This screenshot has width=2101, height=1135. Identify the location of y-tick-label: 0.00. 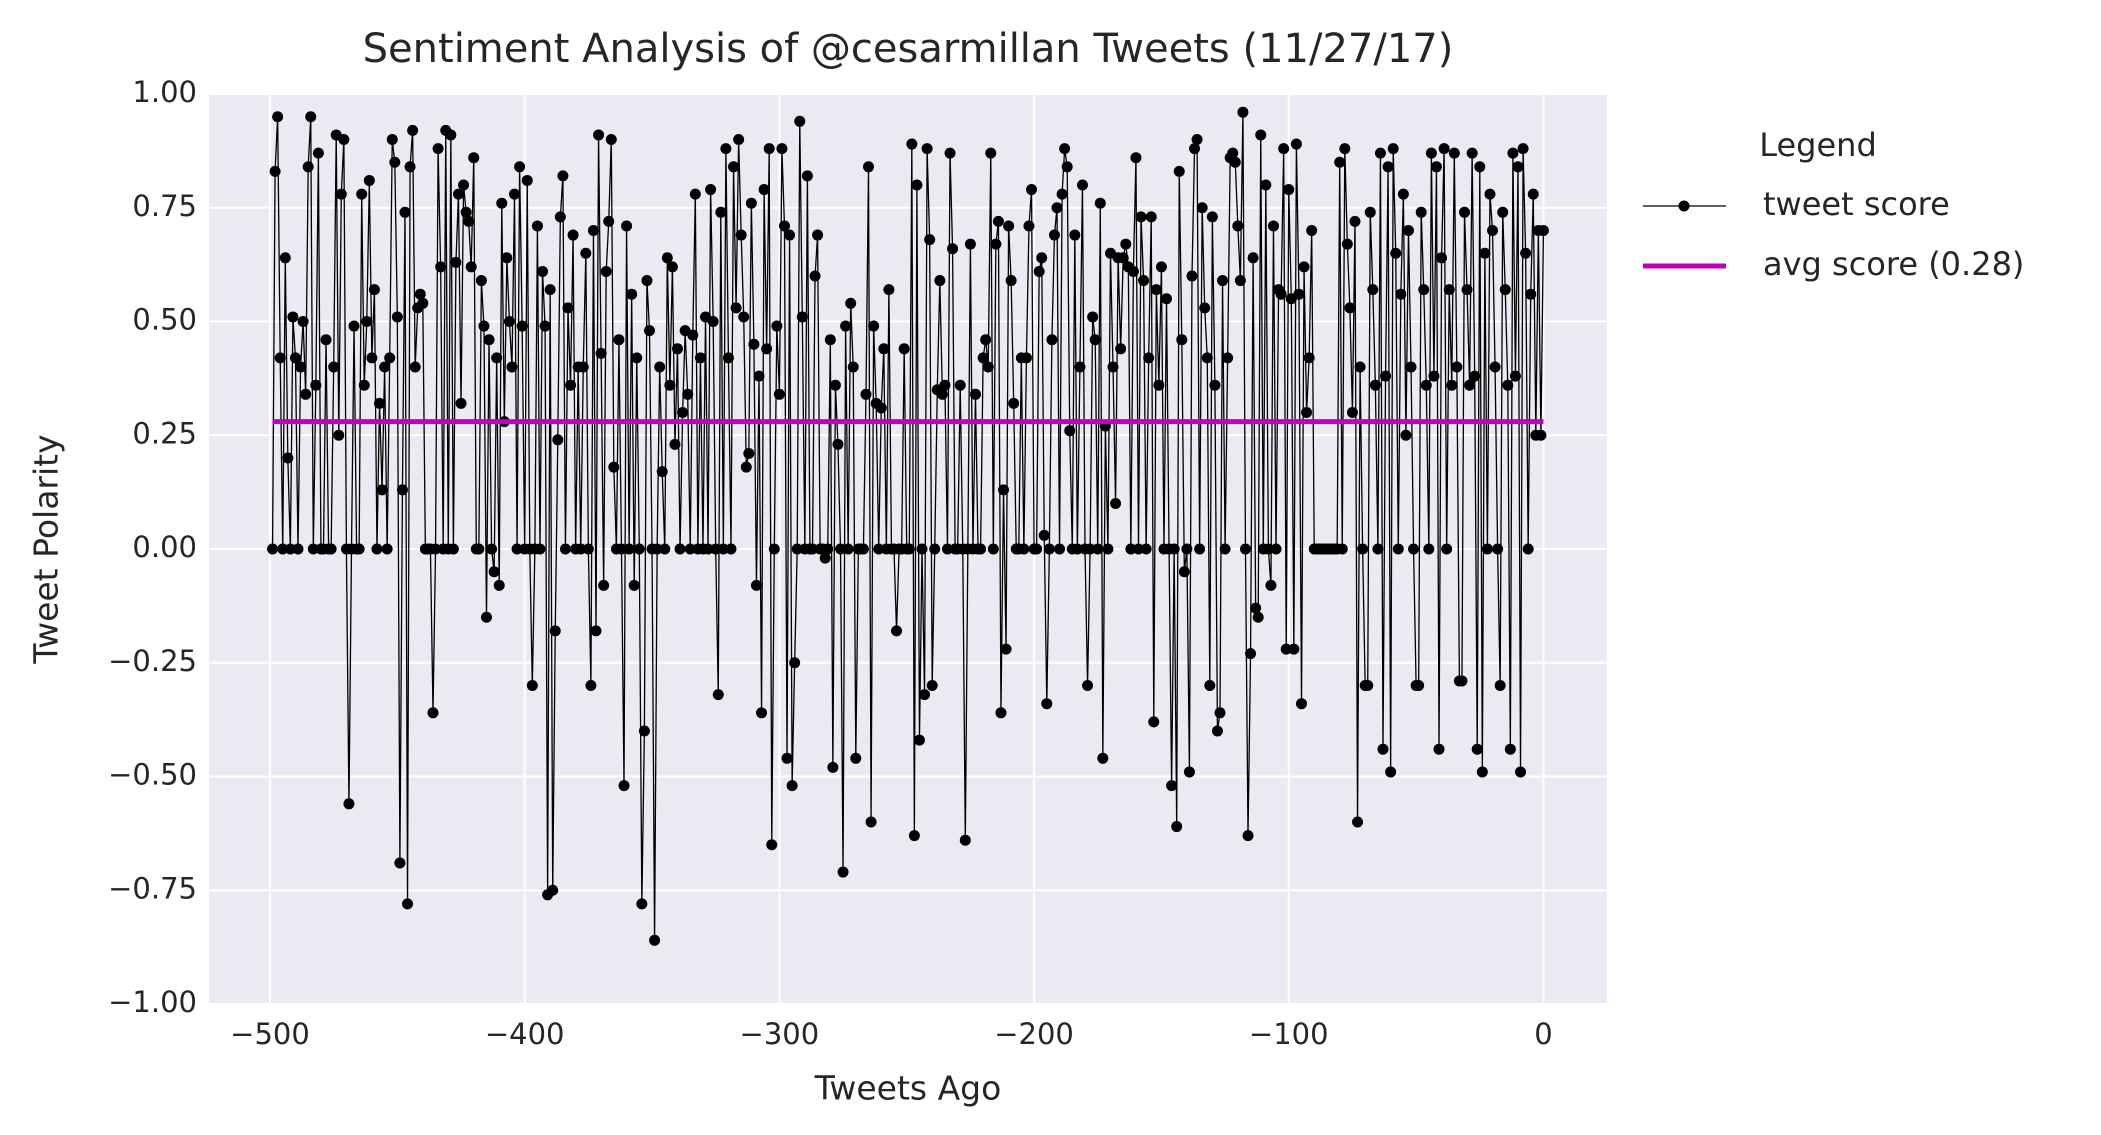
(164, 547).